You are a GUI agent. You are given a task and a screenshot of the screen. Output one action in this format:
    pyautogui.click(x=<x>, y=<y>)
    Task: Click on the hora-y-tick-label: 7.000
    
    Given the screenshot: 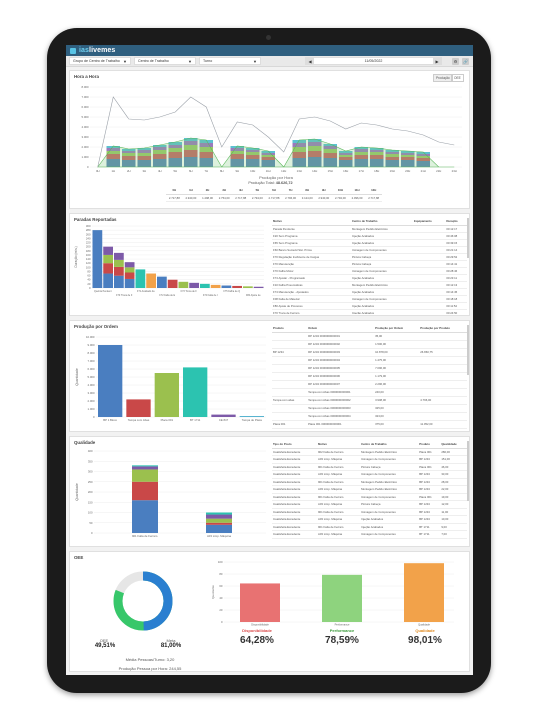 What is the action you would take?
    pyautogui.click(x=85, y=97)
    